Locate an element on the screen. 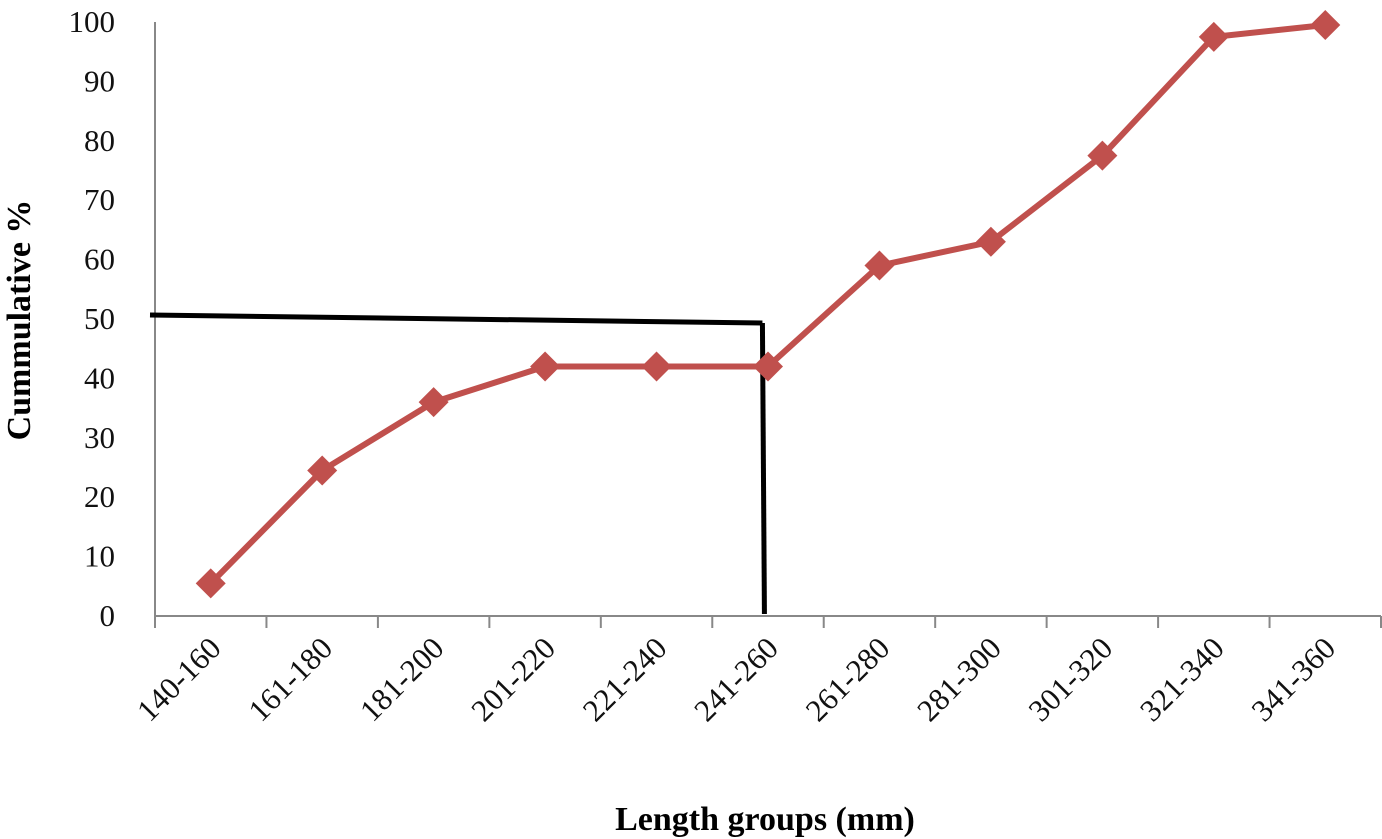 Image resolution: width=1382 pixels, height=839 pixels. x-tick-label: 181-200 is located at coordinates (402, 679).